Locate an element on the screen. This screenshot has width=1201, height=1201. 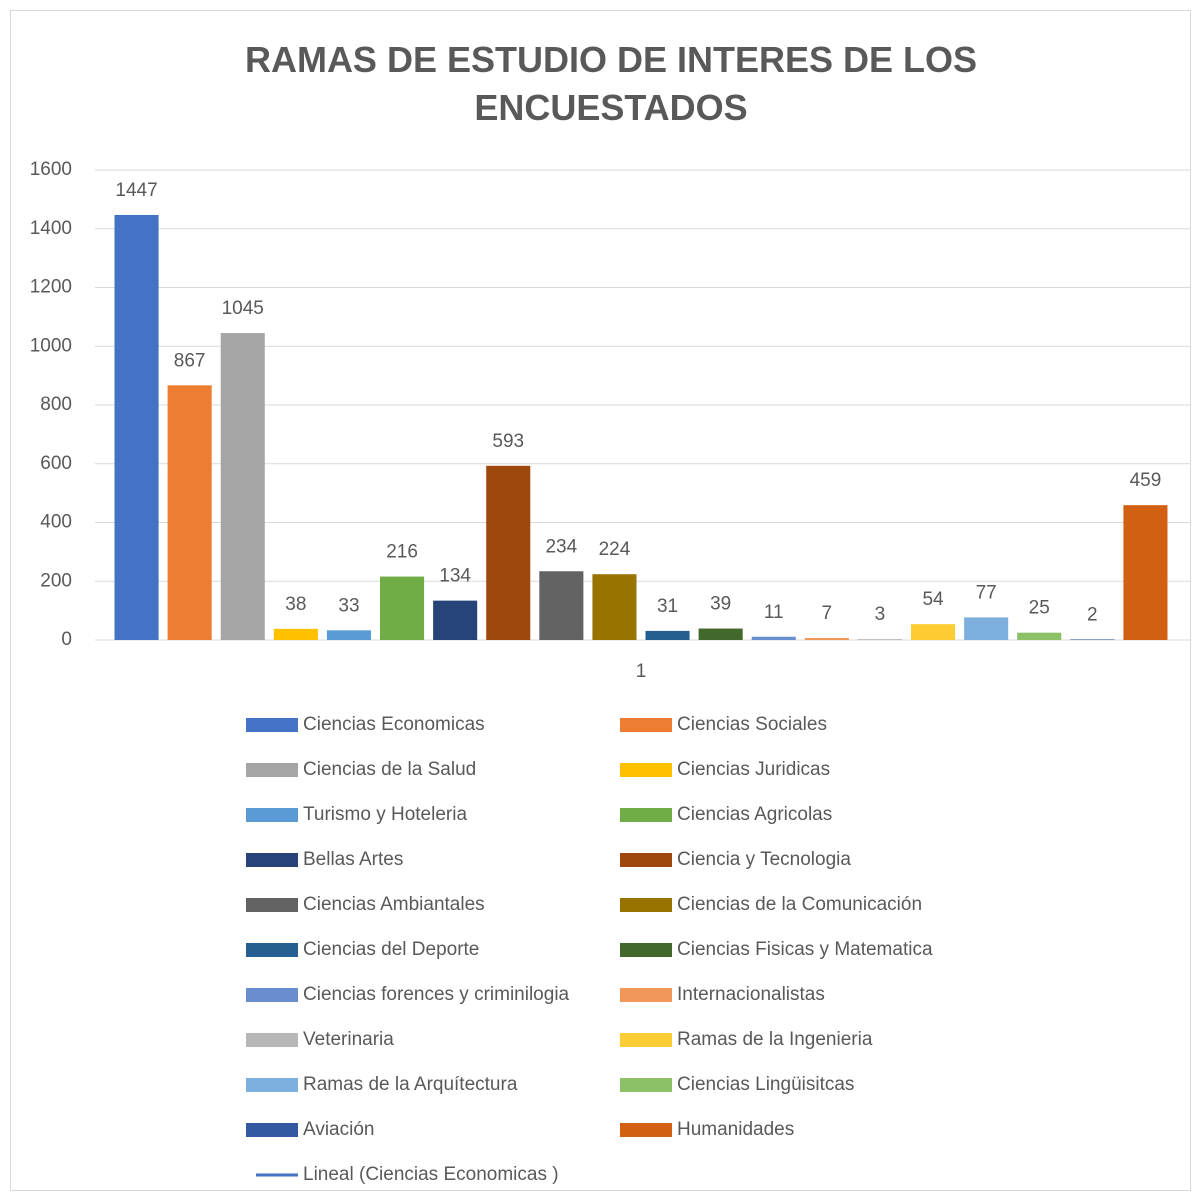
legend-label: Veterinaria is located at coordinates (348, 1039).